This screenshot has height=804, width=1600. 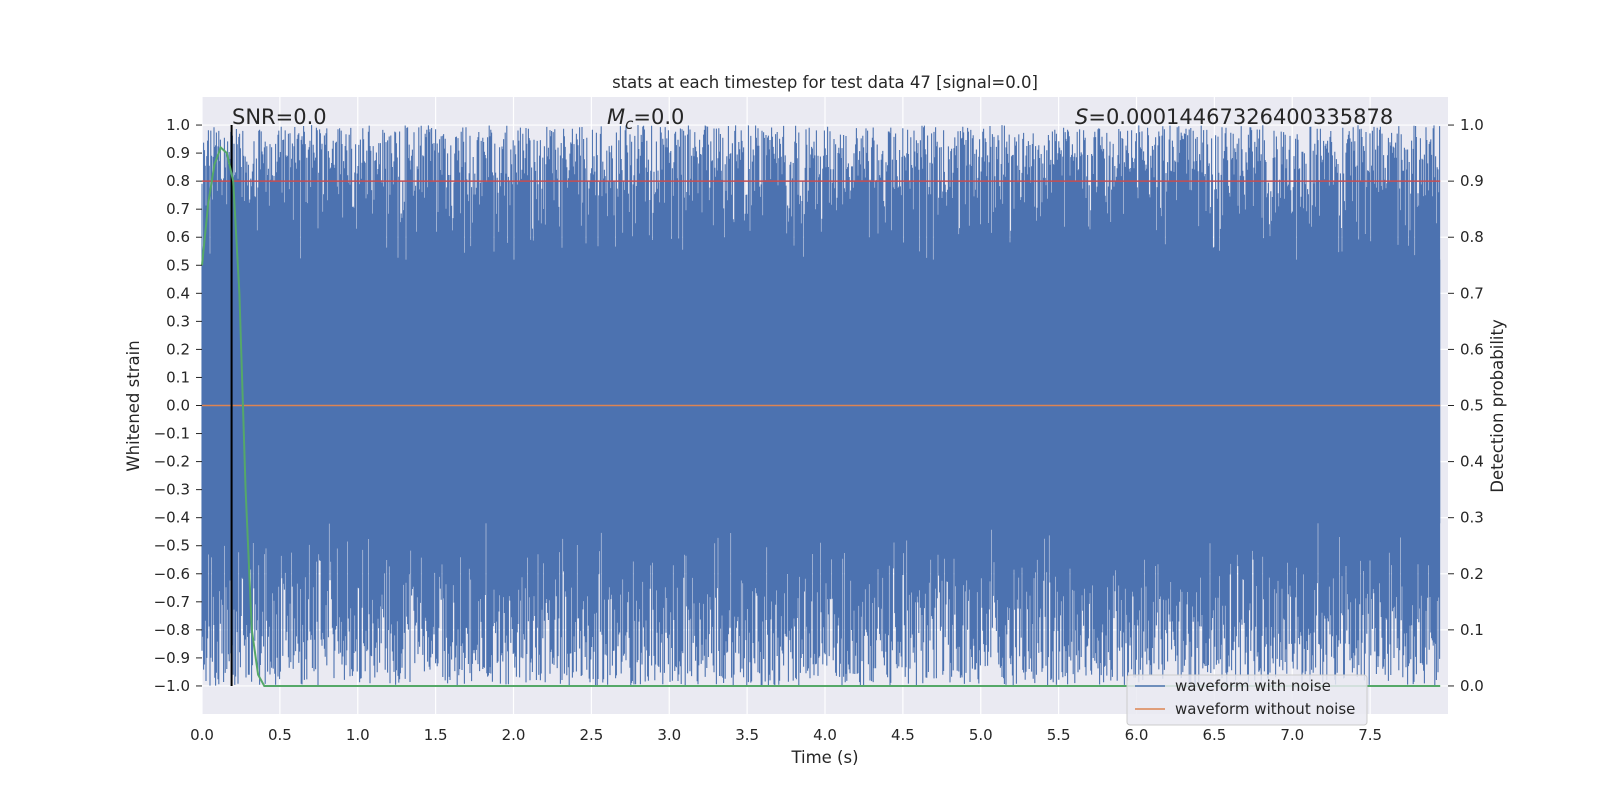 I want to click on y-left-tick-label: −0.1, so click(x=172, y=434).